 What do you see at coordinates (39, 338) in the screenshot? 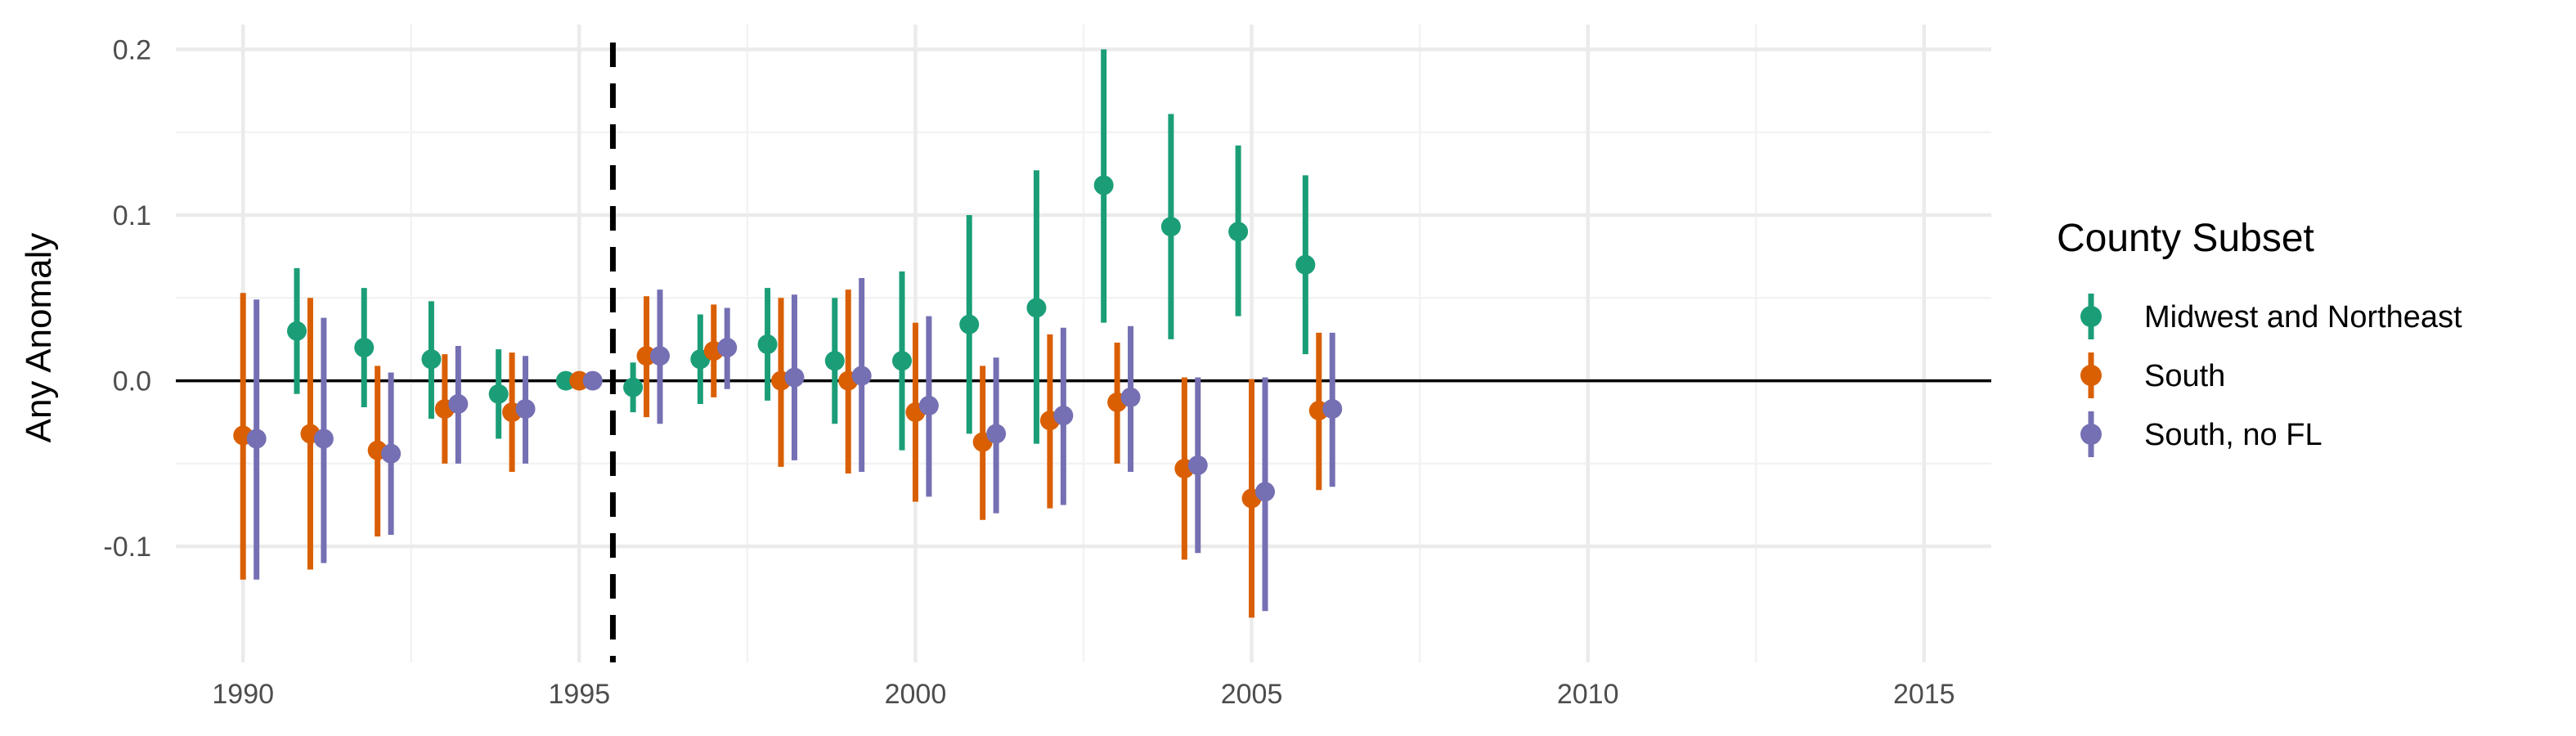
I see `y-axis-title: Any Anomaly` at bounding box center [39, 338].